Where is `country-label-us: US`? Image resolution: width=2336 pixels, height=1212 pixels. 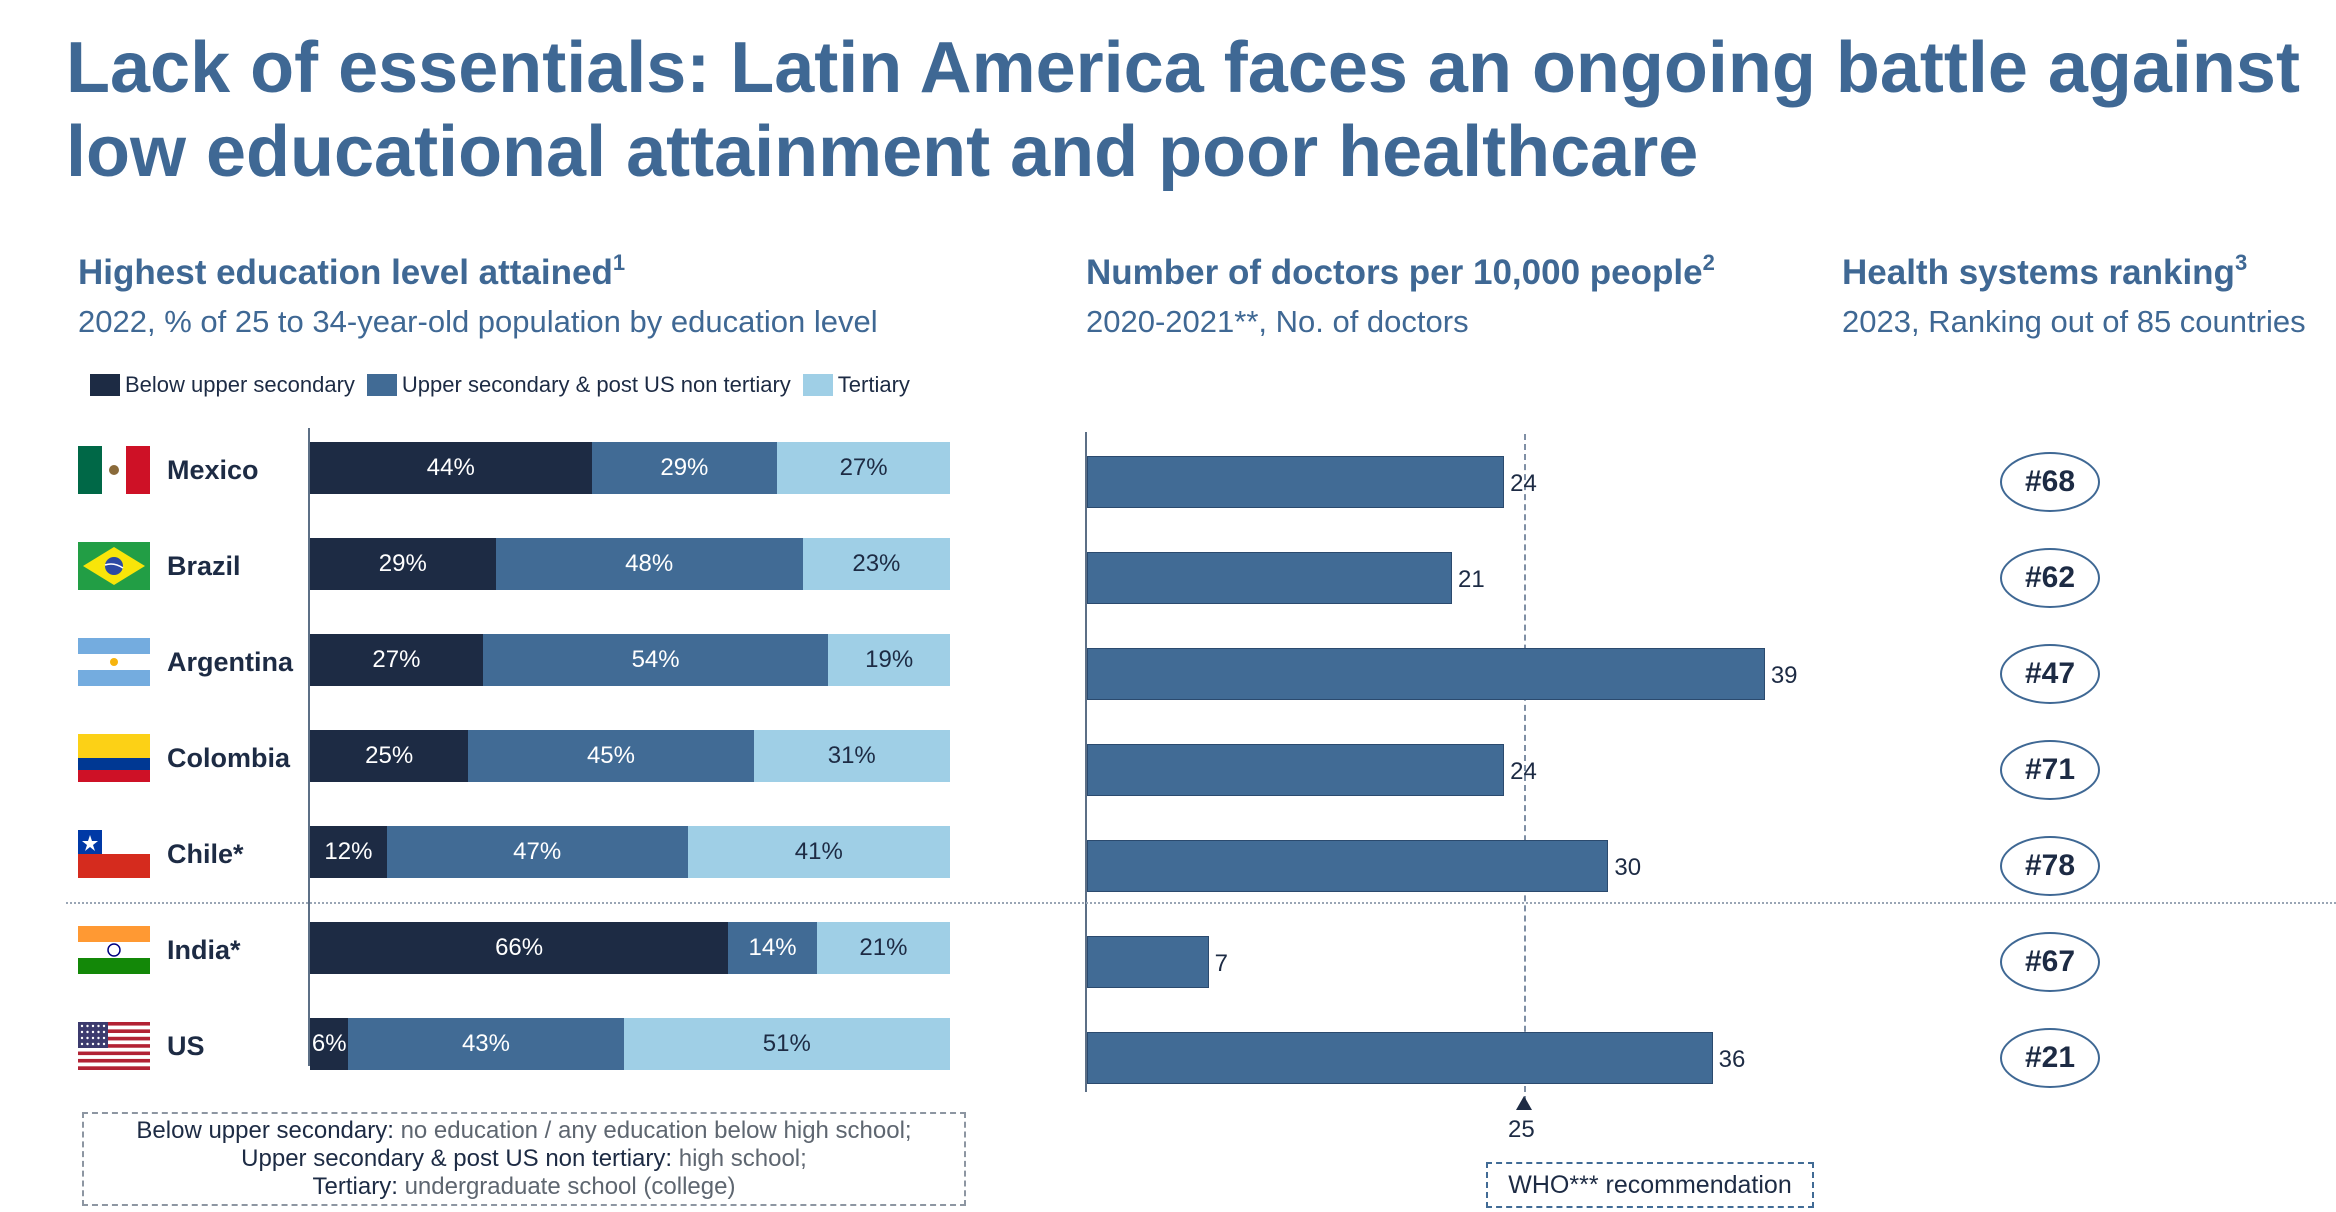
country-label-us: US is located at coordinates (186, 1046).